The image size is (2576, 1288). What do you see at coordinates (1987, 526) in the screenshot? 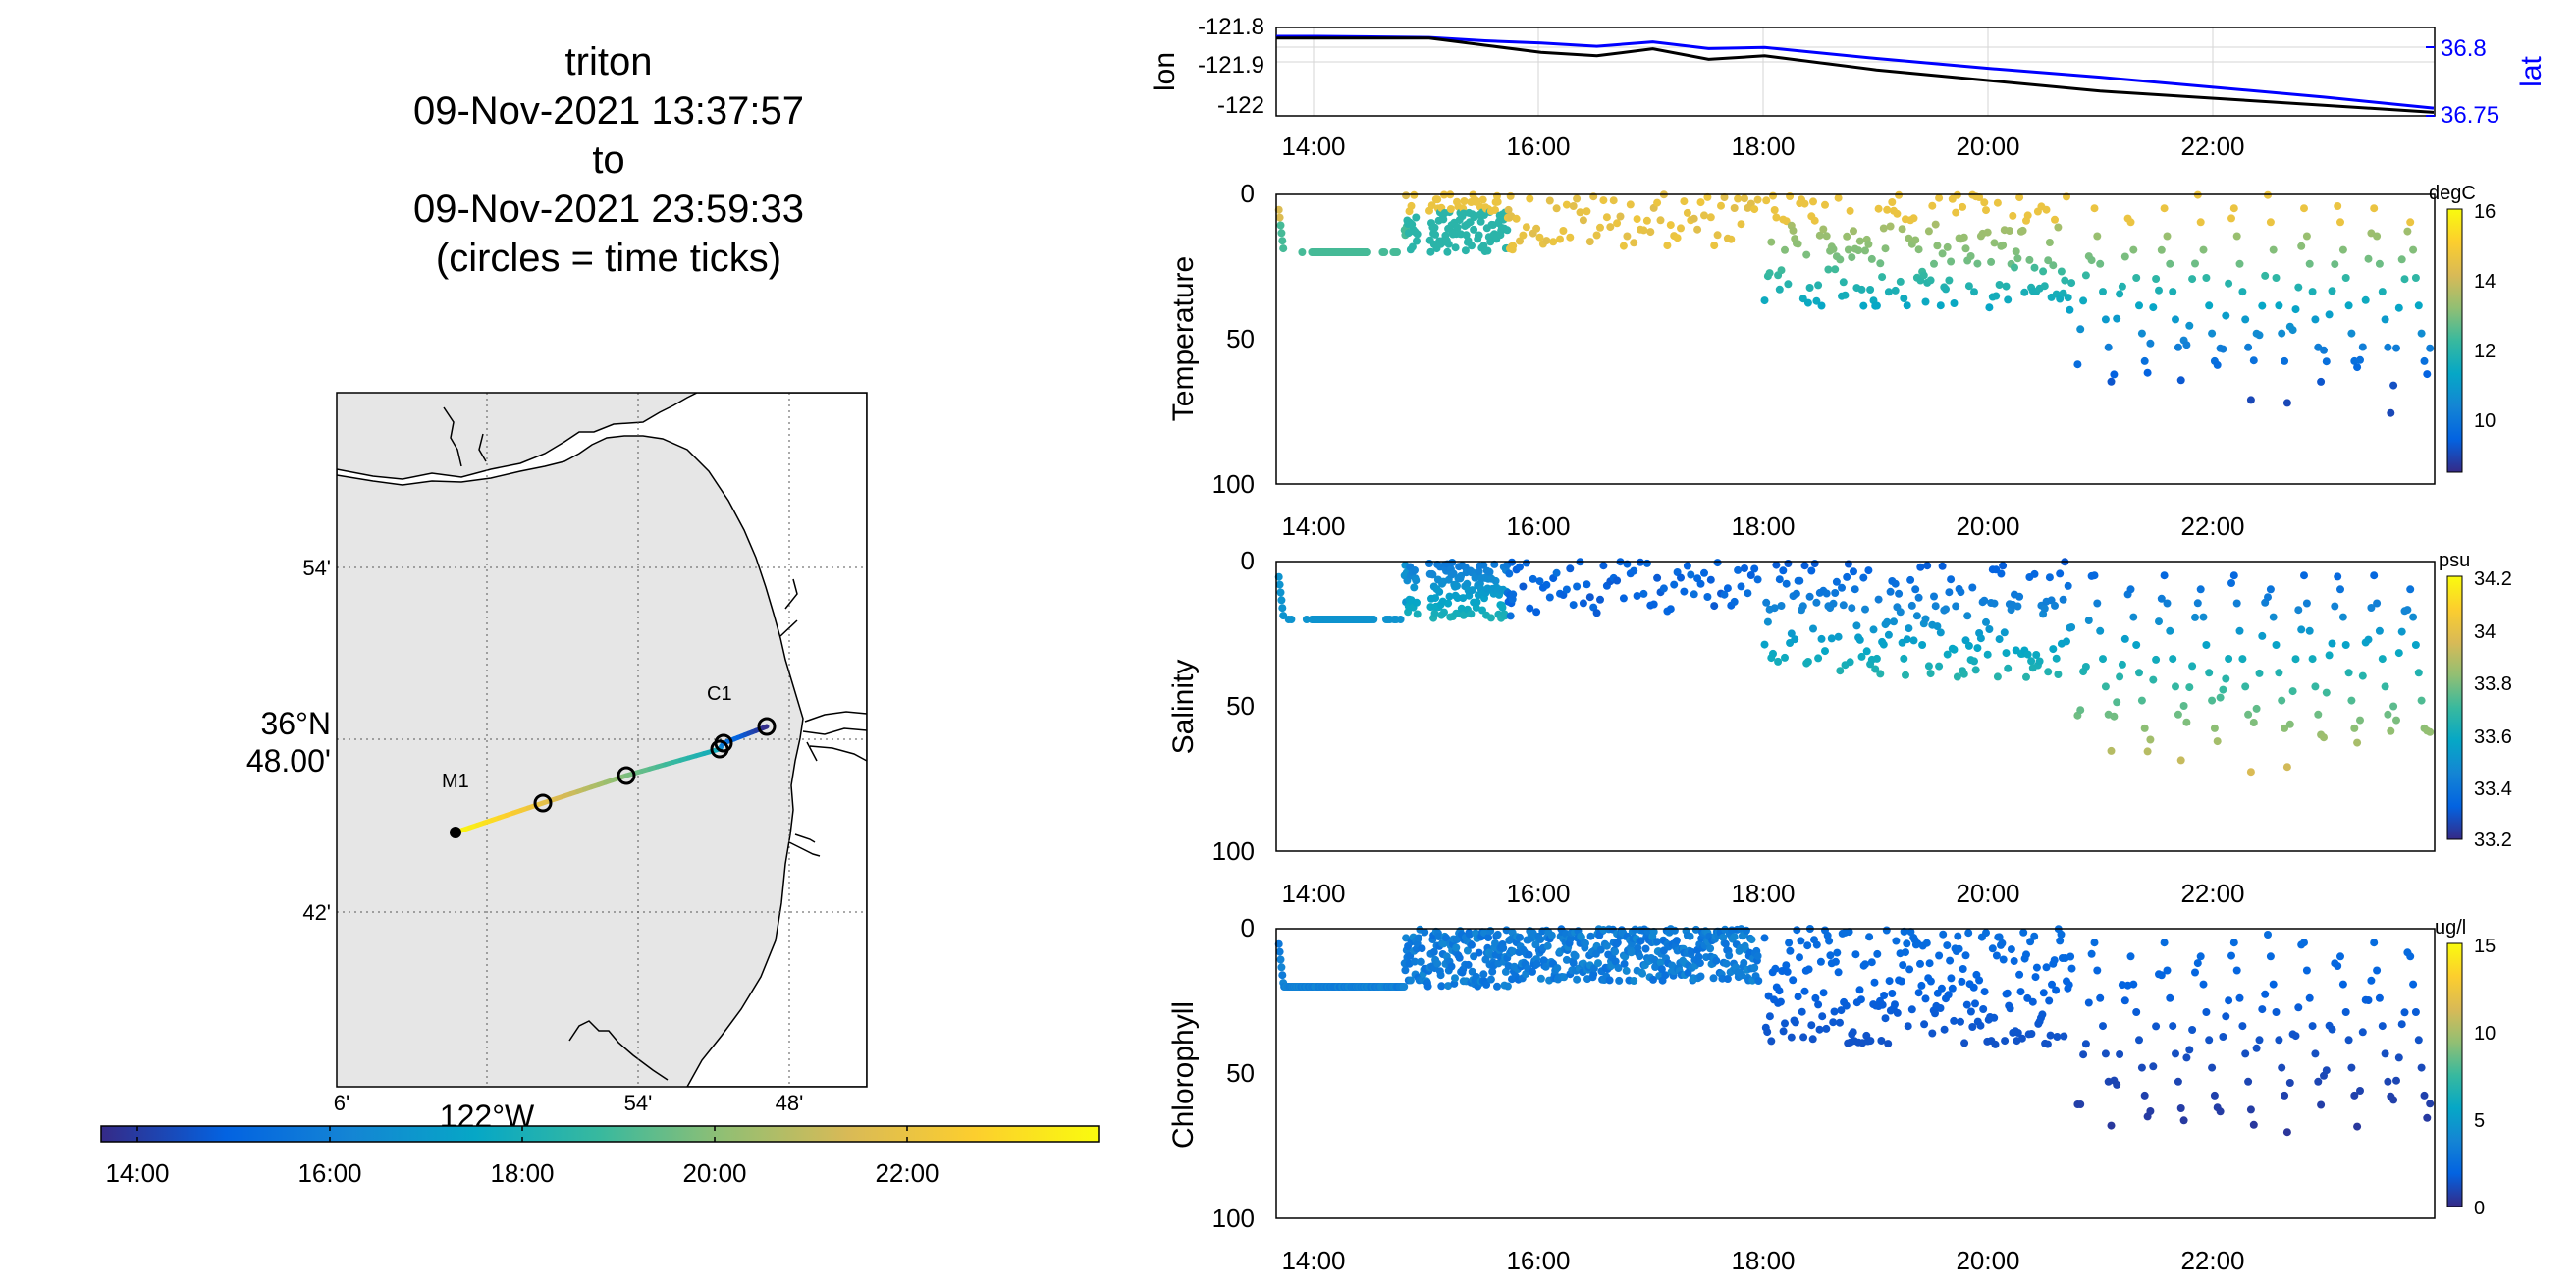
I see `temp-x-tick-20: 20:00` at bounding box center [1987, 526].